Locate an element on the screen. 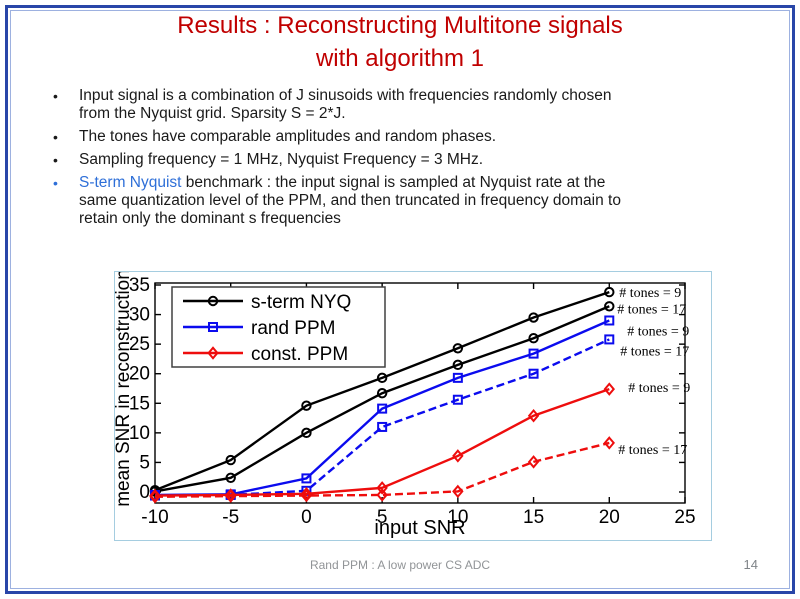  legend-entry-2: rand PPM is located at coordinates (259, 328).